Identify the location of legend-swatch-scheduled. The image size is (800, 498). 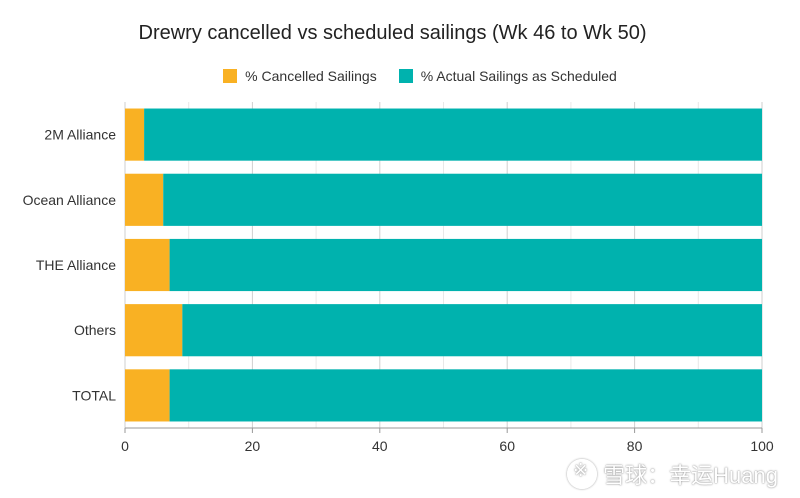
(405, 76).